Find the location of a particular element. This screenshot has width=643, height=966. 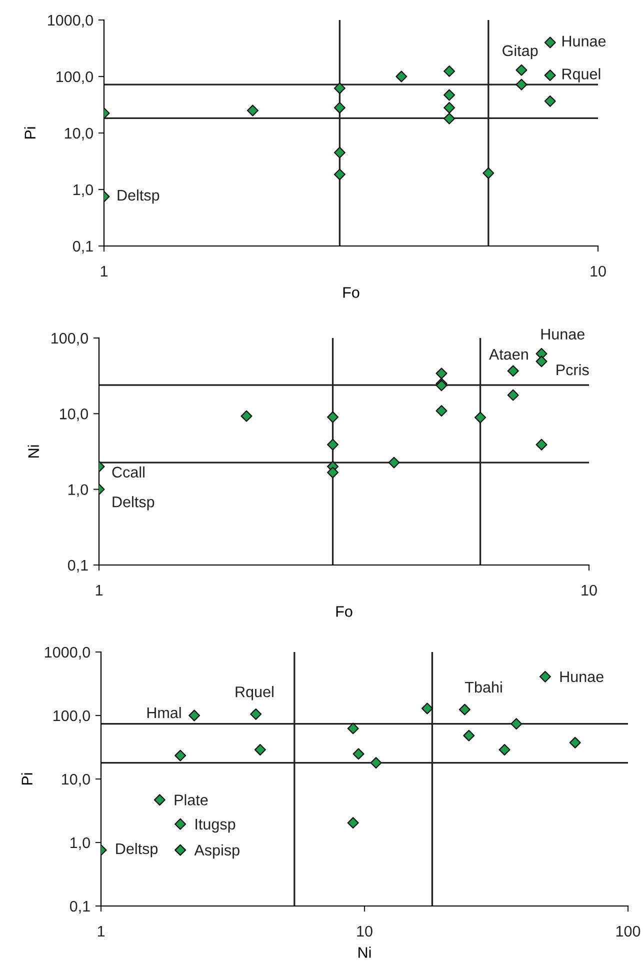

annotation: Pcris is located at coordinates (572, 370).